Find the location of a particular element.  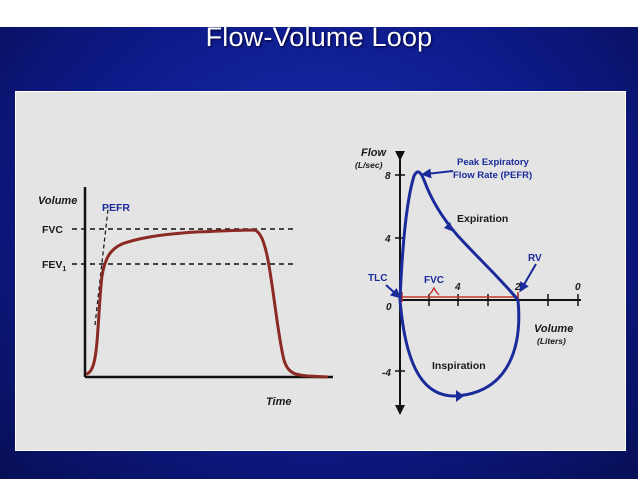

pefr-label-line1: Peak Expiratory is located at coordinates (493, 162).